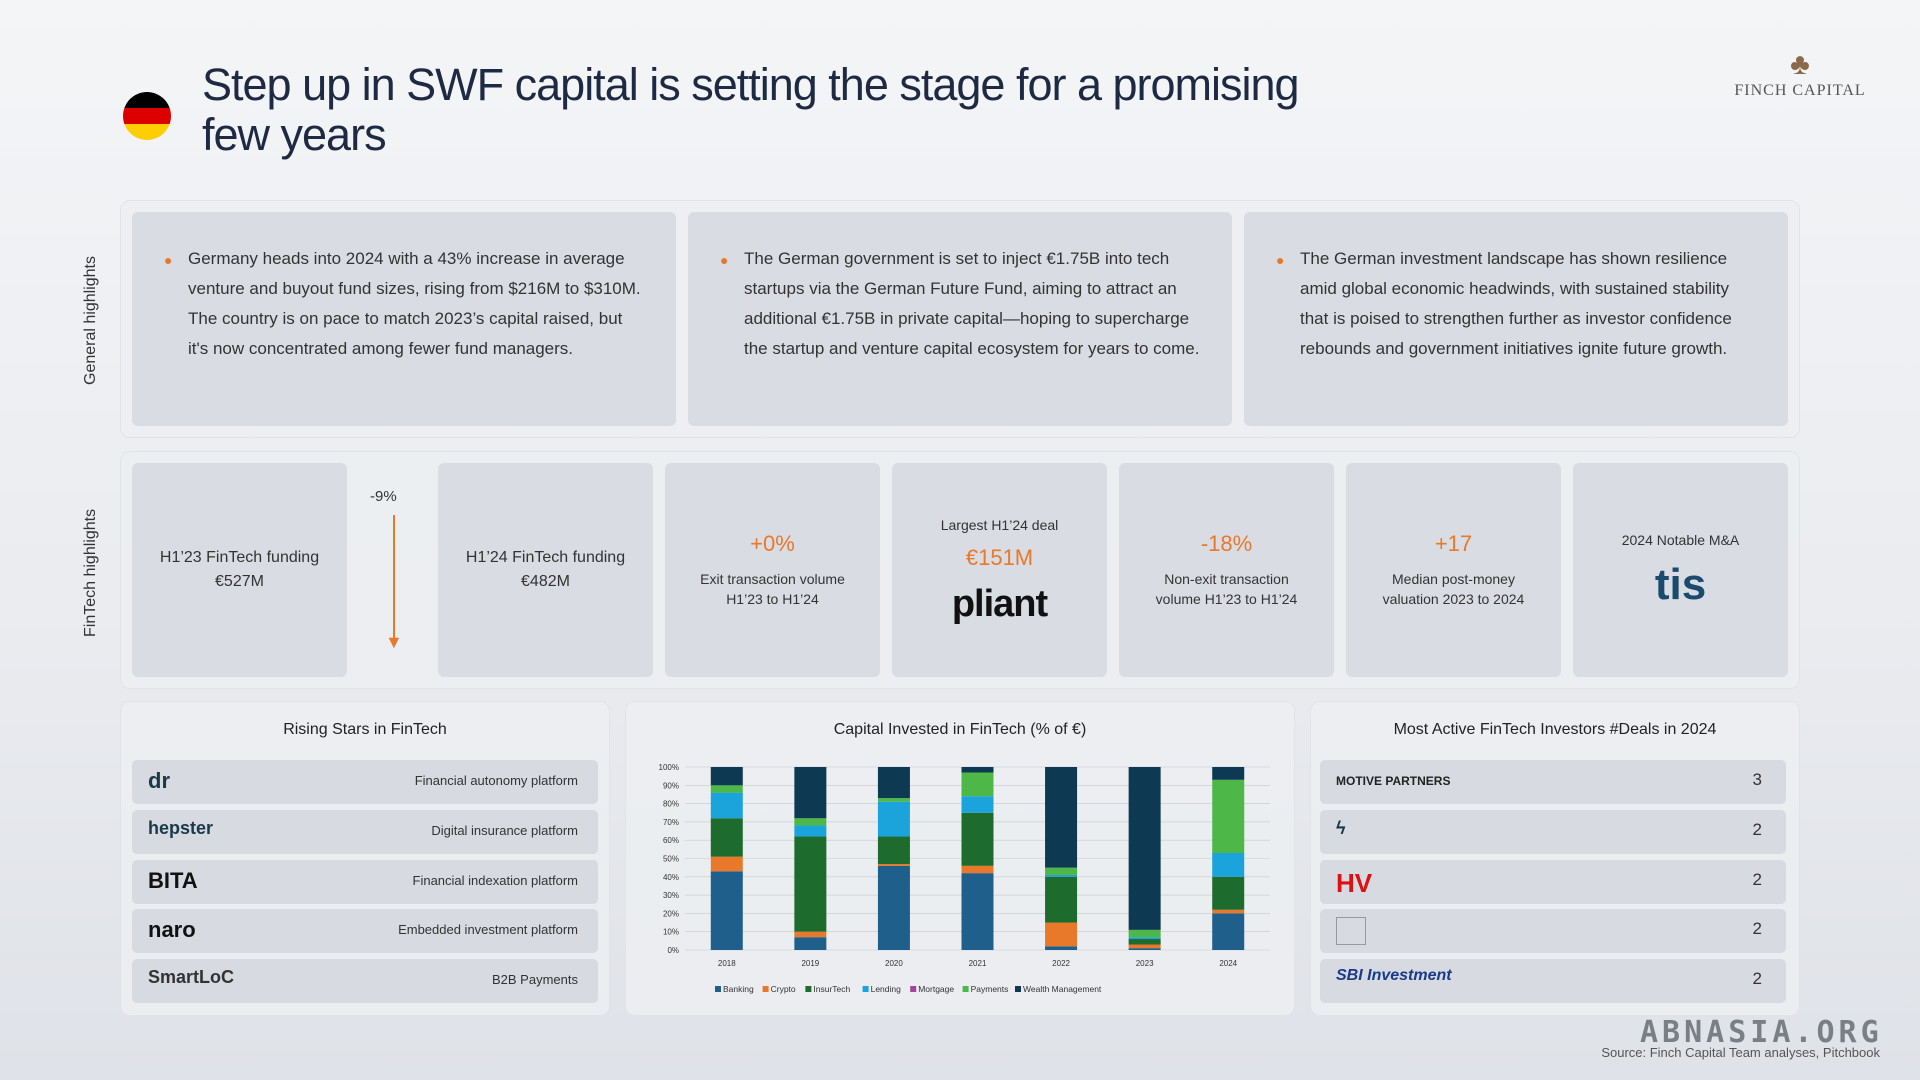 This screenshot has width=1920, height=1080. I want to click on y-tick-label: 50%, so click(671, 859).